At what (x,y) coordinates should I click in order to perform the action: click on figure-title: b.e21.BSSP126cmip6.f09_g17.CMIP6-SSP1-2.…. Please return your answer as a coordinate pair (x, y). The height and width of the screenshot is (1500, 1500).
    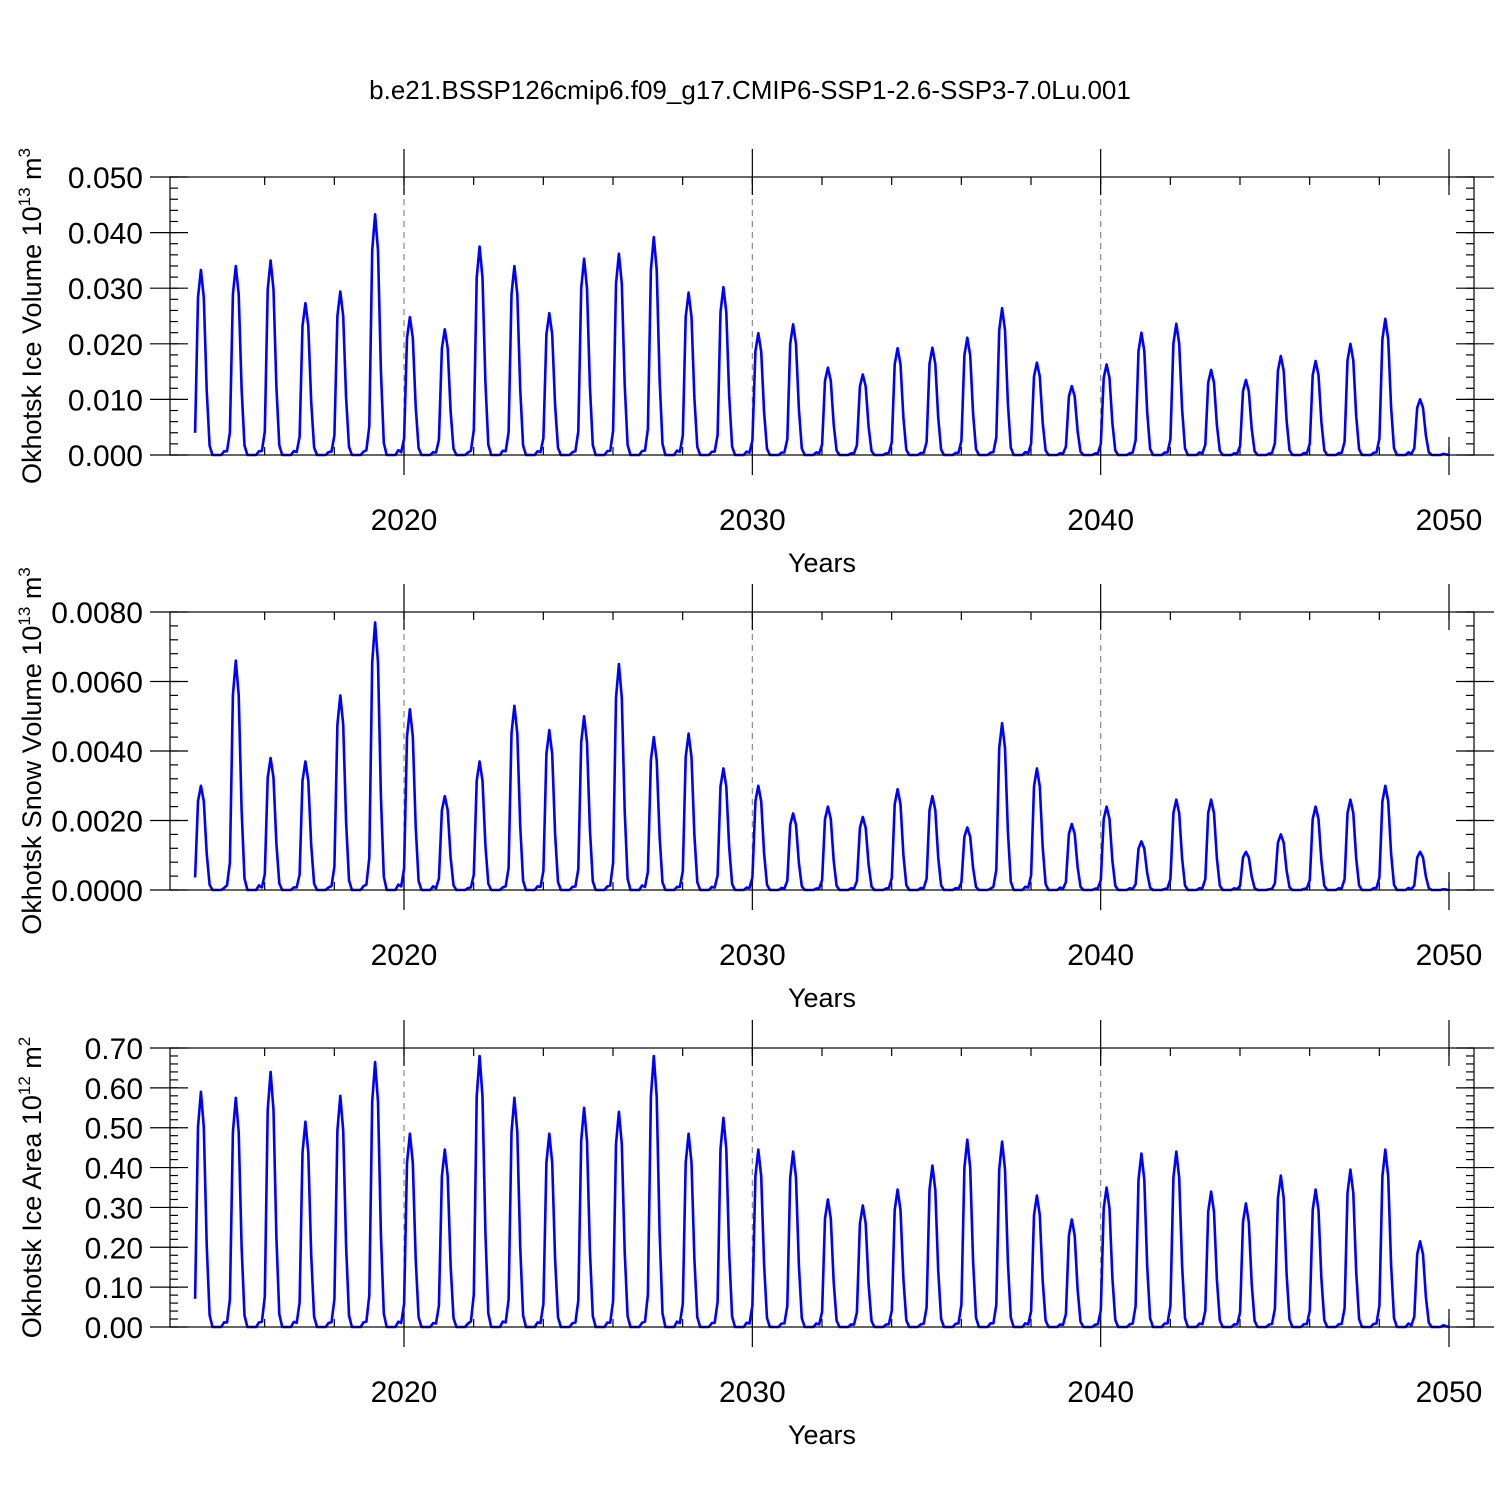
    Looking at the image, I should click on (750, 90).